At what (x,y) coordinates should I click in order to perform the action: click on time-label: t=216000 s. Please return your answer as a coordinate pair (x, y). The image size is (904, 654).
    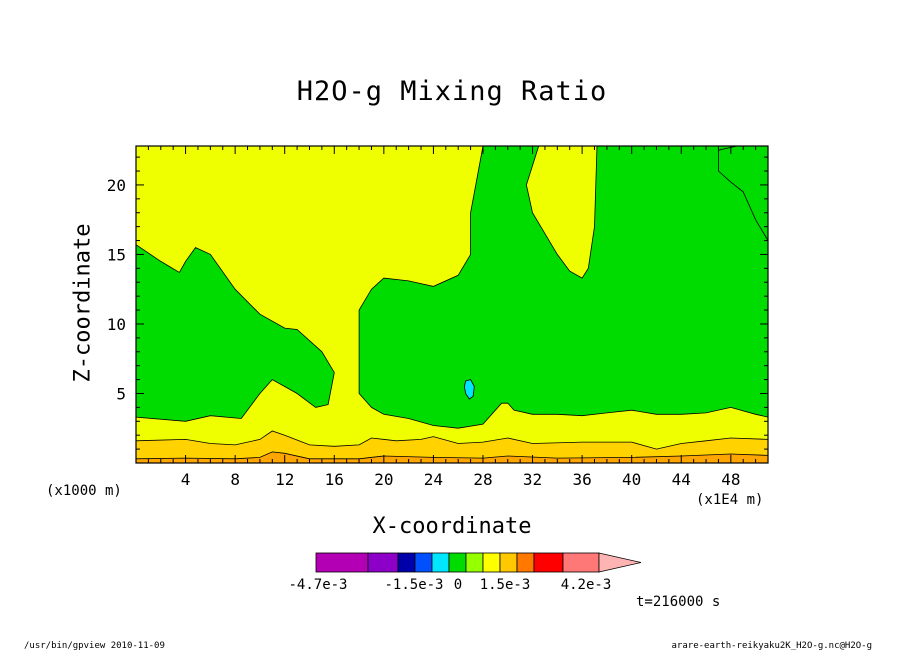
    Looking at the image, I should click on (678, 602).